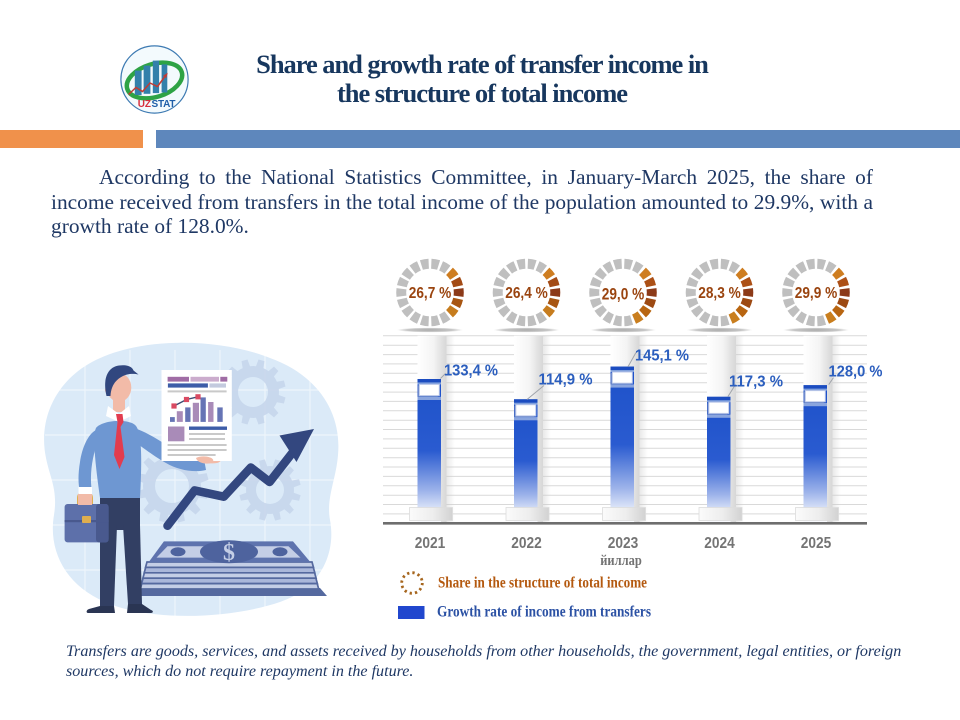 The image size is (960, 720). I want to click on svg-text: 26,7 %, so click(430, 293).